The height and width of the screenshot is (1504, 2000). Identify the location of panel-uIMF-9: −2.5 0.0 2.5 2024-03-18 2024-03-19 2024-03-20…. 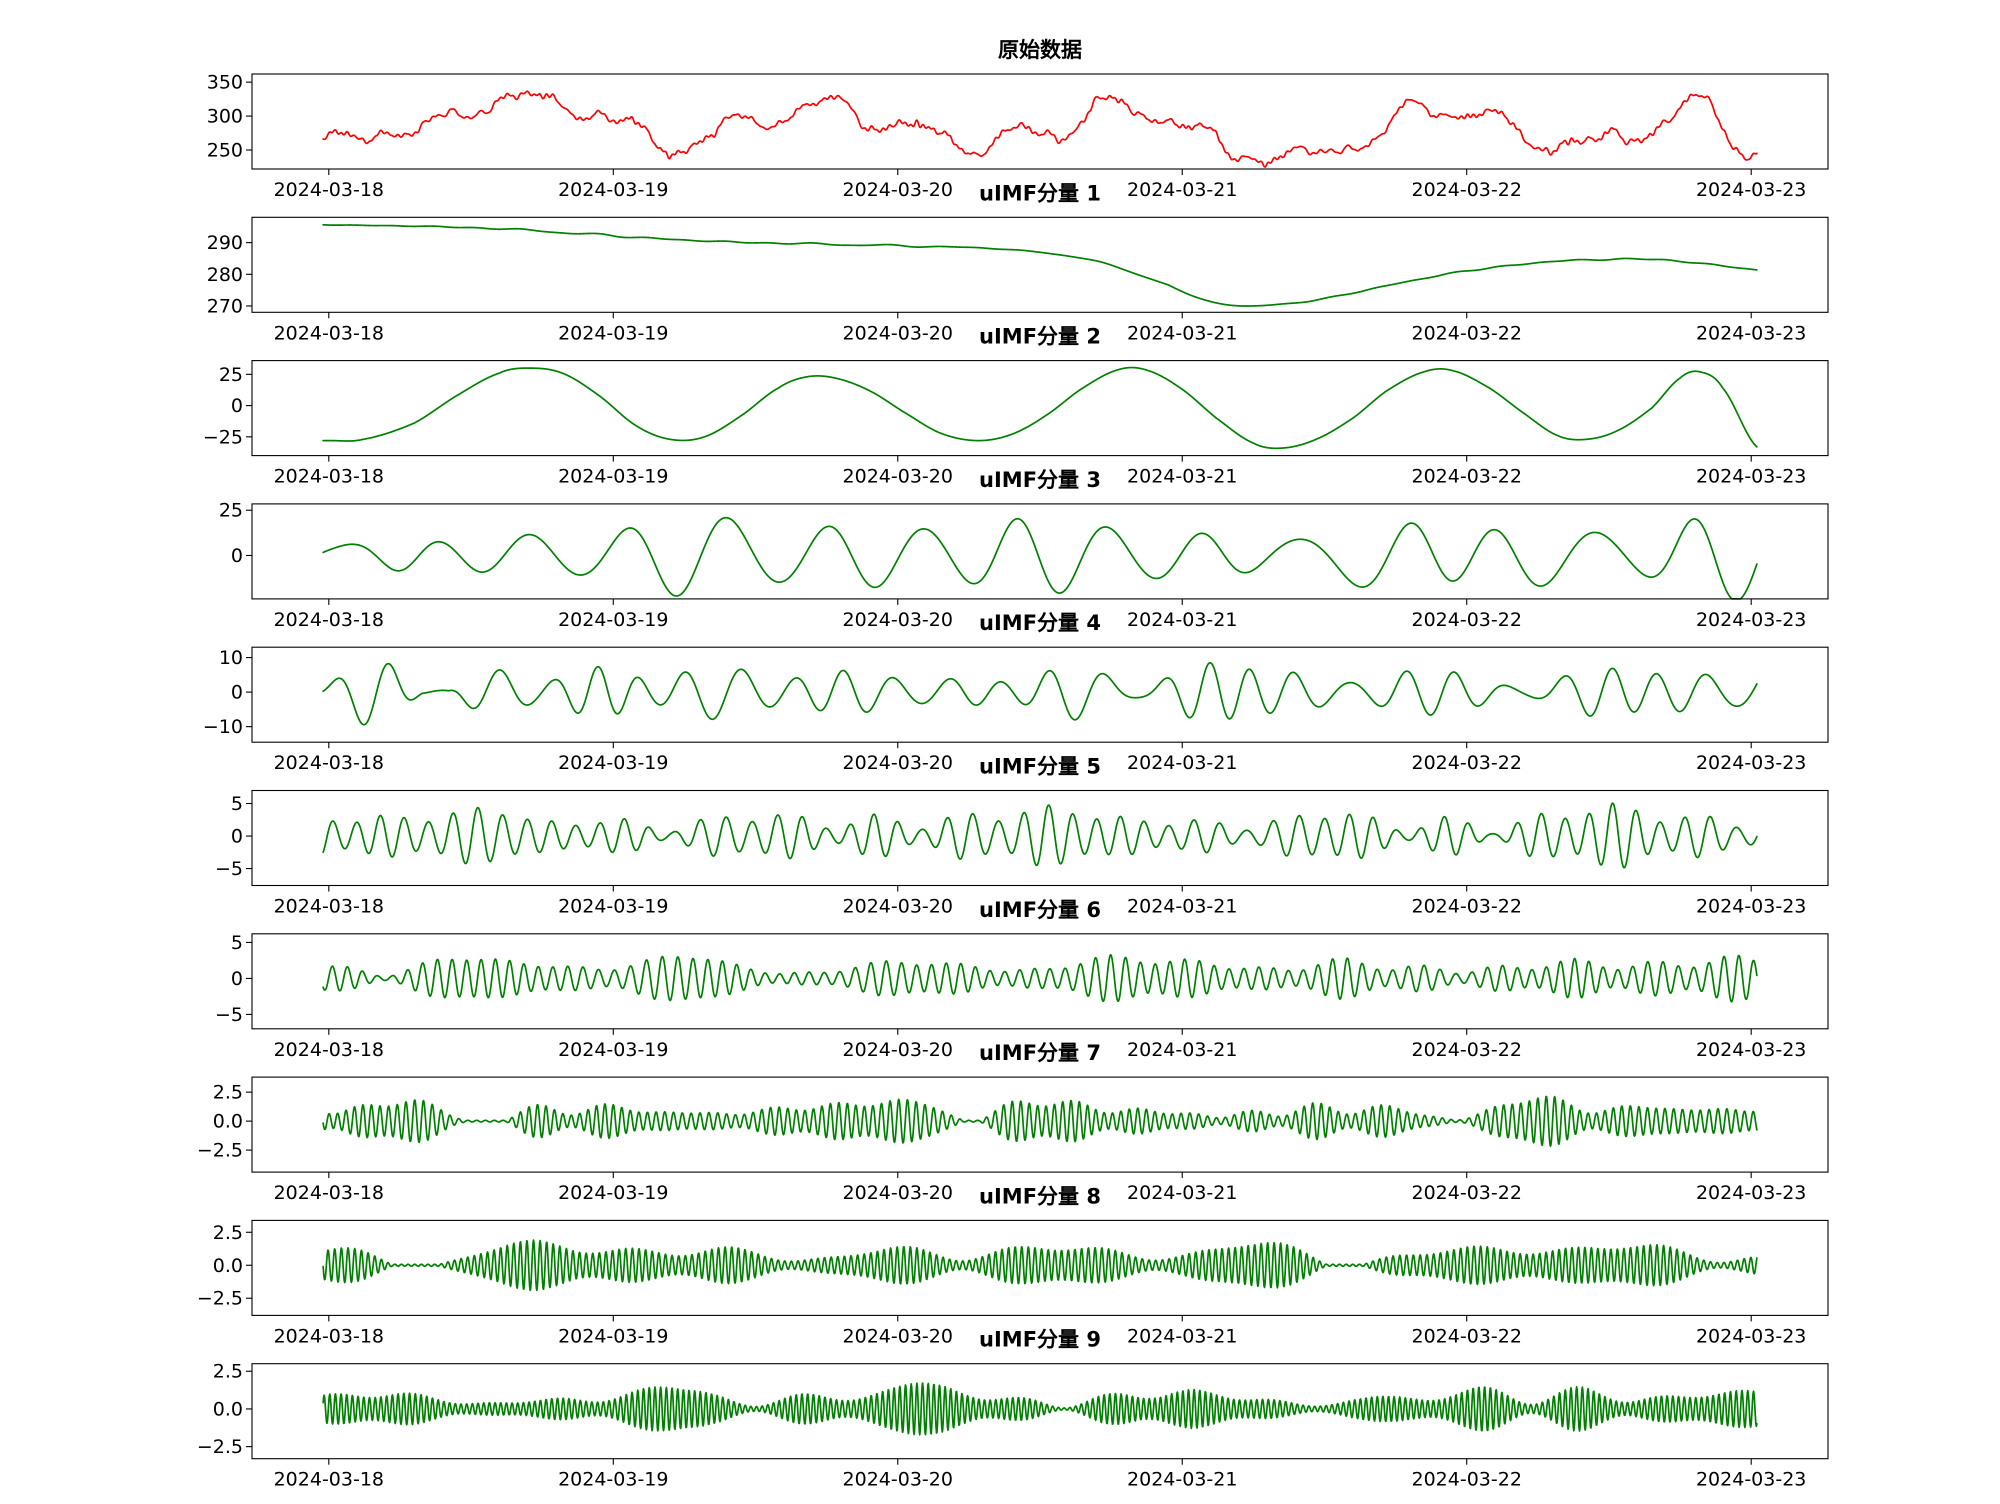
(1013, 1409).